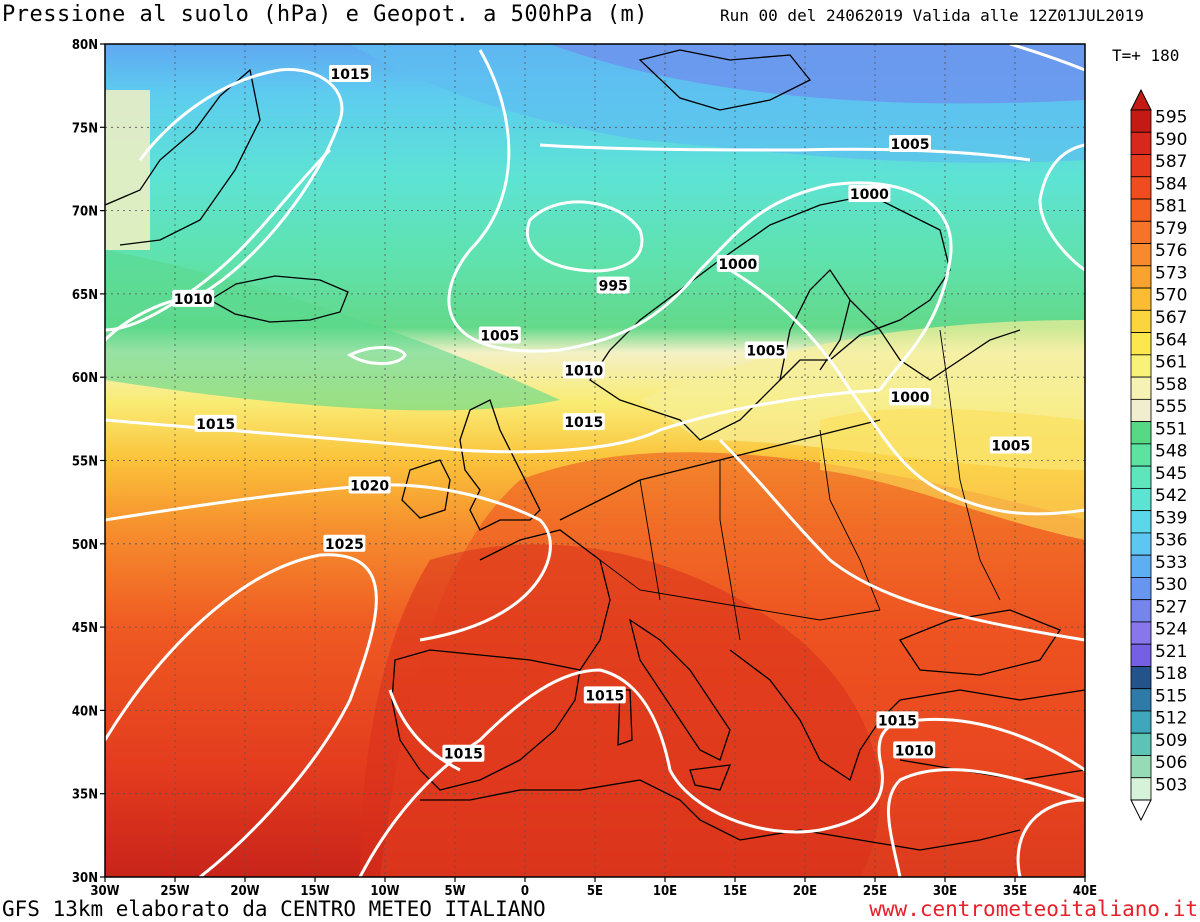 Image resolution: width=1200 pixels, height=922 pixels. What do you see at coordinates (1171, 273) in the screenshot?
I see `colorbar-level-label: 573` at bounding box center [1171, 273].